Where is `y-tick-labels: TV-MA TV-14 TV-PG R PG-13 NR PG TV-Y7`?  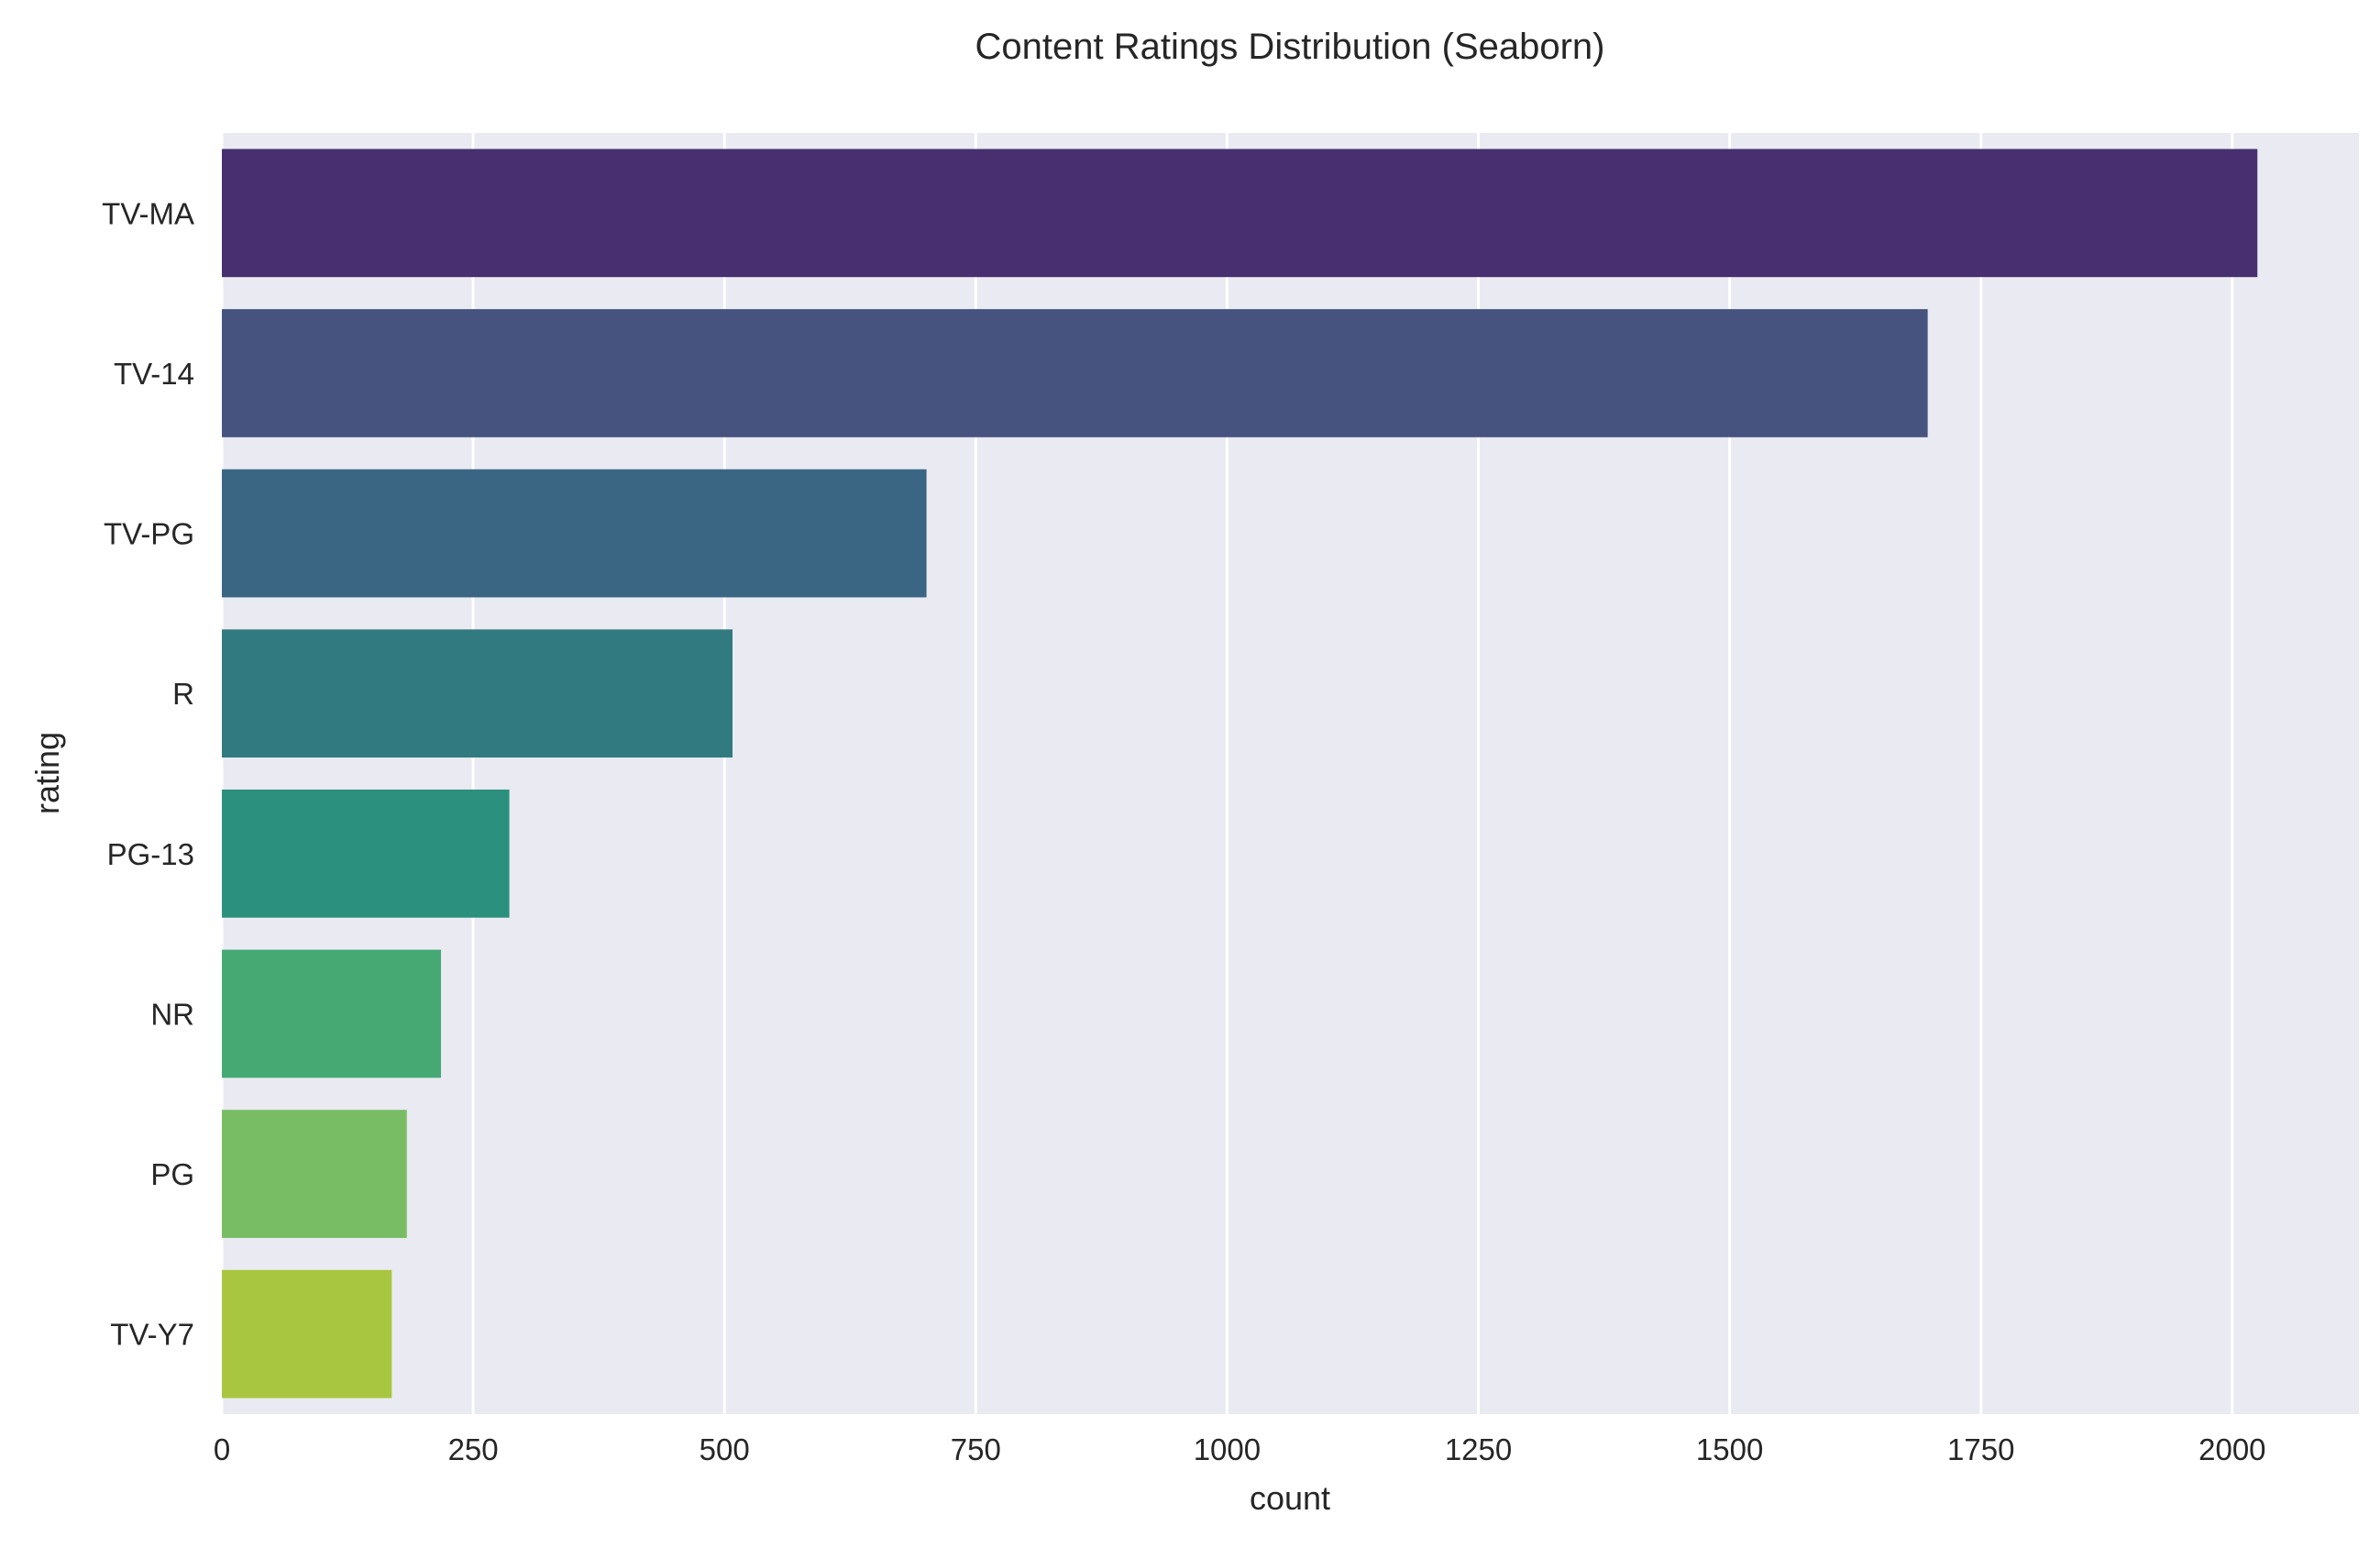
y-tick-labels: TV-MA TV-14 TV-PG R PG-13 NR PG TV-Y7 is located at coordinates (148, 773).